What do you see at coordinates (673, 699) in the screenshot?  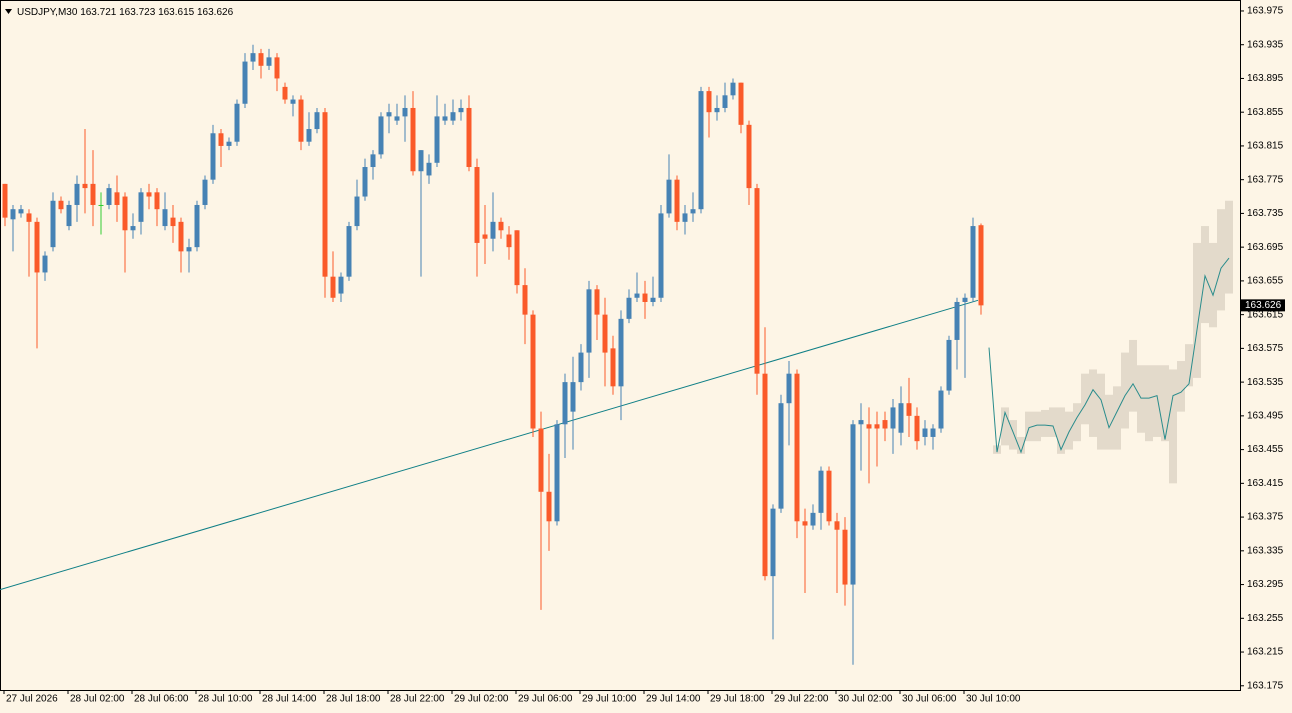 I see `x-tick-label: 29 Jul 14:00` at bounding box center [673, 699].